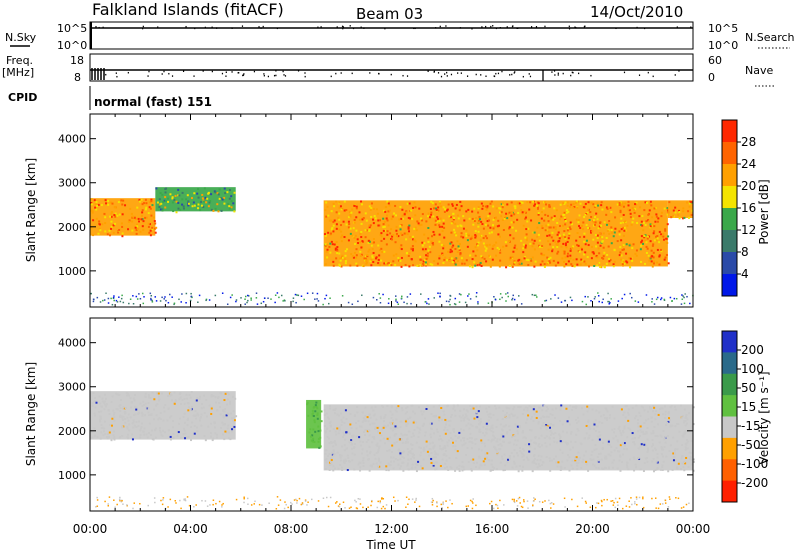 The height and width of the screenshot is (554, 800). What do you see at coordinates (748, 208) in the screenshot?
I see `power-colorbar-tick-label: 16` at bounding box center [748, 208].